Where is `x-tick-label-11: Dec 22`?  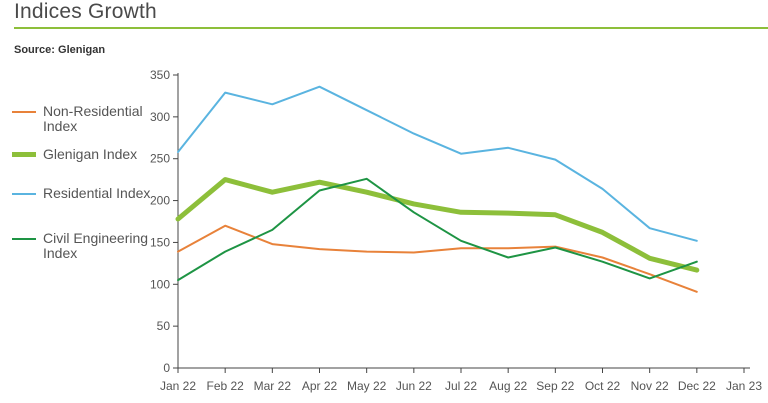 x-tick-label-11: Dec 22 is located at coordinates (697, 386).